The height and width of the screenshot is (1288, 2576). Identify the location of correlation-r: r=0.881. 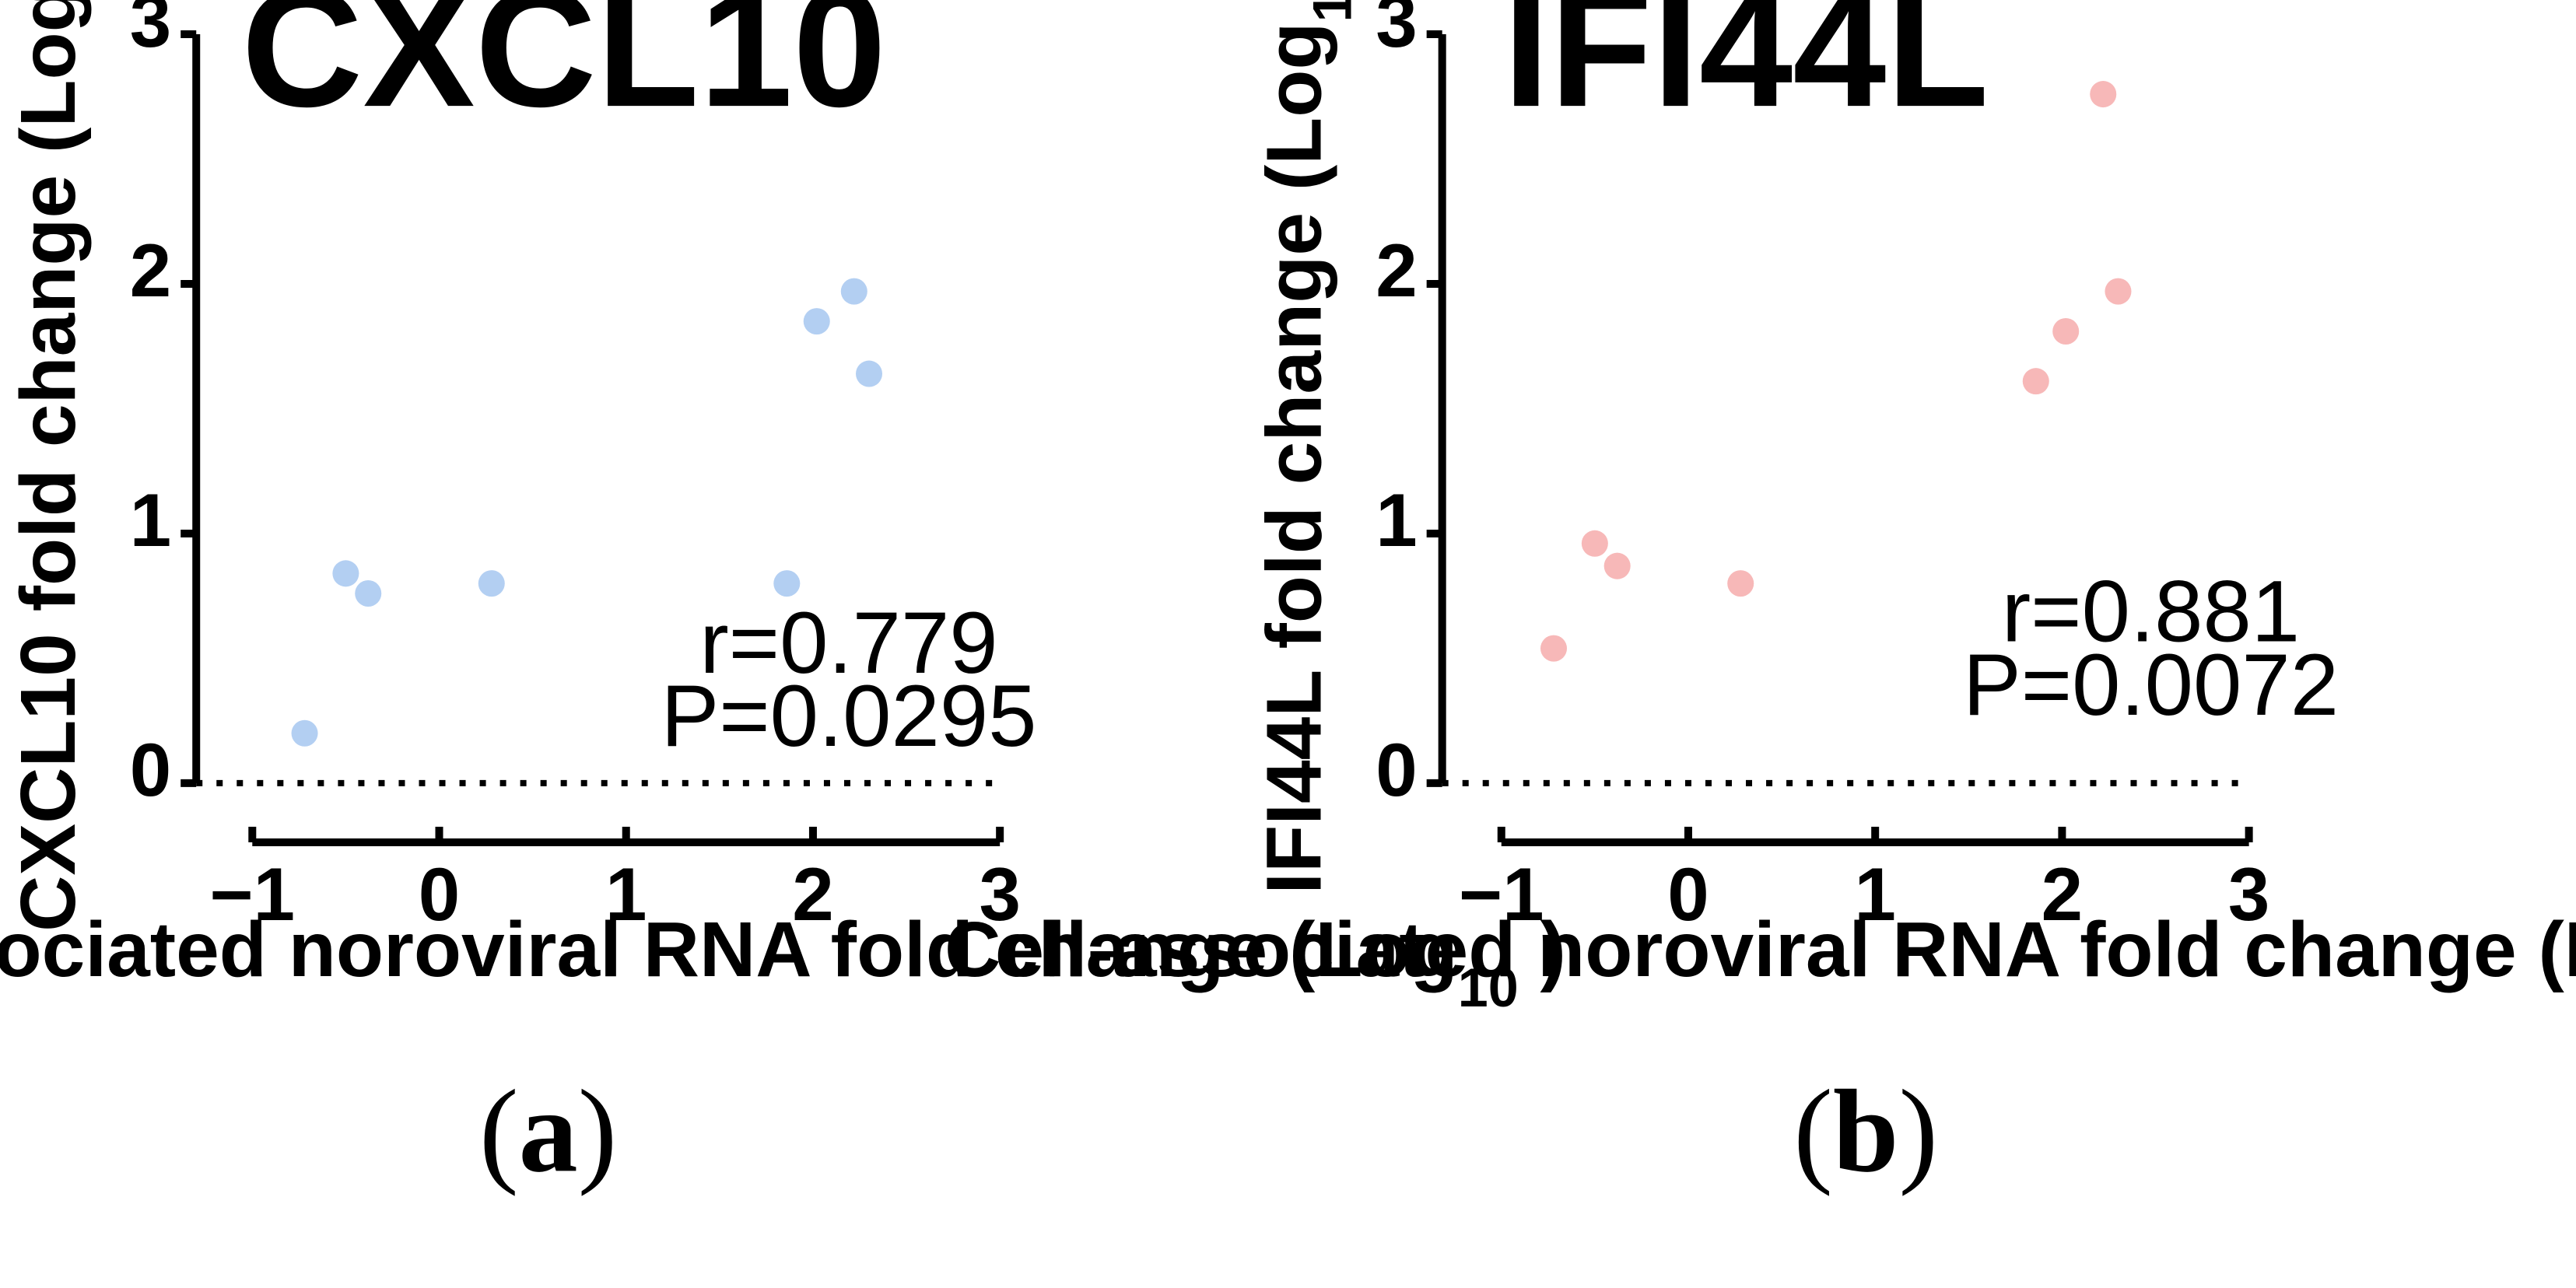
(2151, 612).